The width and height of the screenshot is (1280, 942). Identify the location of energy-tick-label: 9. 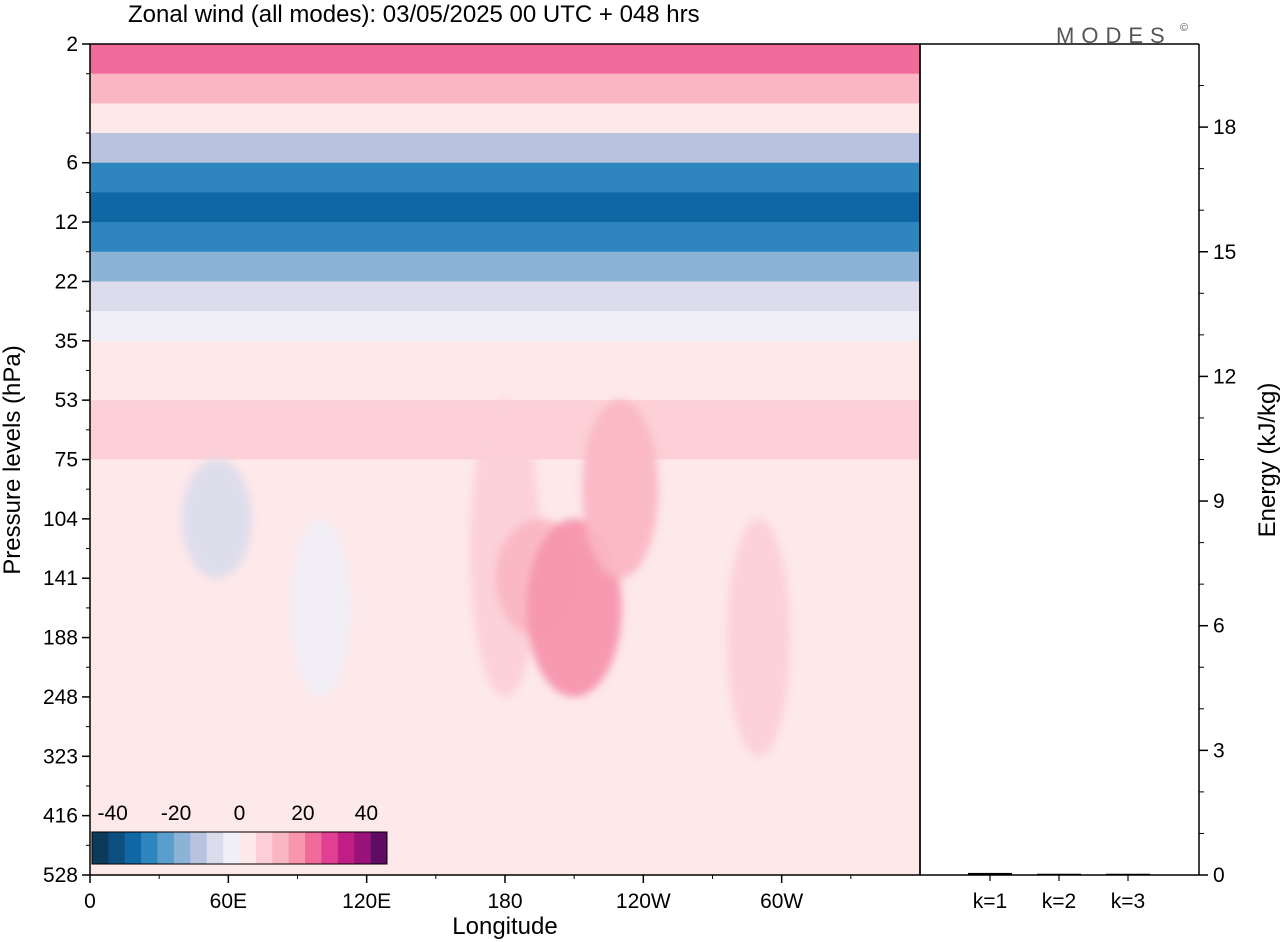
(1219, 501).